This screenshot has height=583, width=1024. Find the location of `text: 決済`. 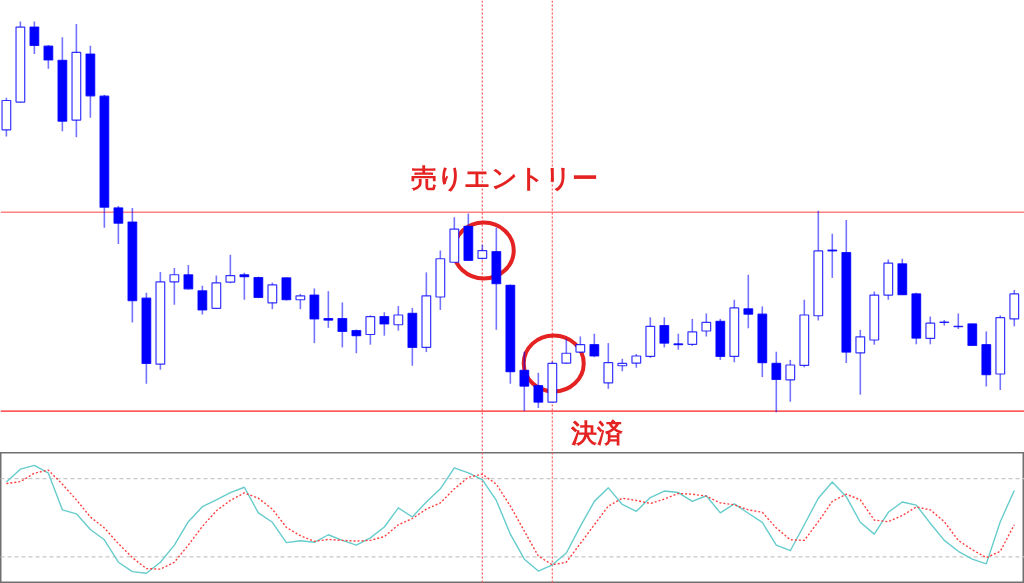

text: 決済 is located at coordinates (597, 432).